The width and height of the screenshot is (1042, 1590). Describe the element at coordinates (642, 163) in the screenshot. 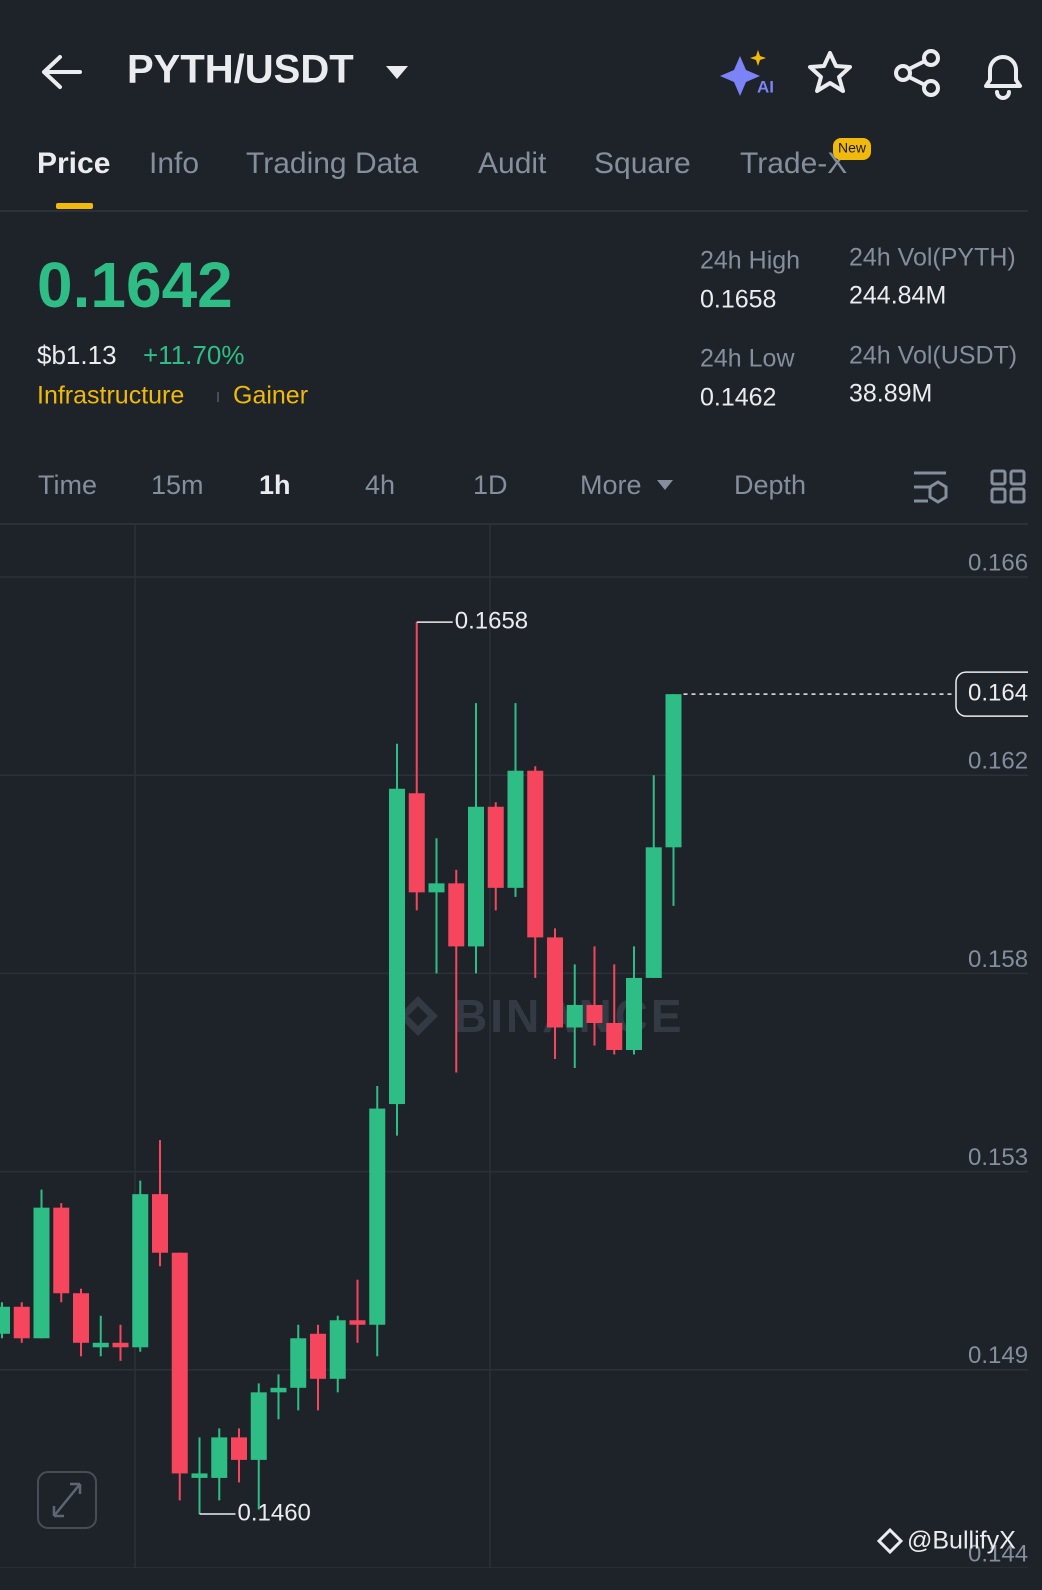

I see `tab: Square` at that location.